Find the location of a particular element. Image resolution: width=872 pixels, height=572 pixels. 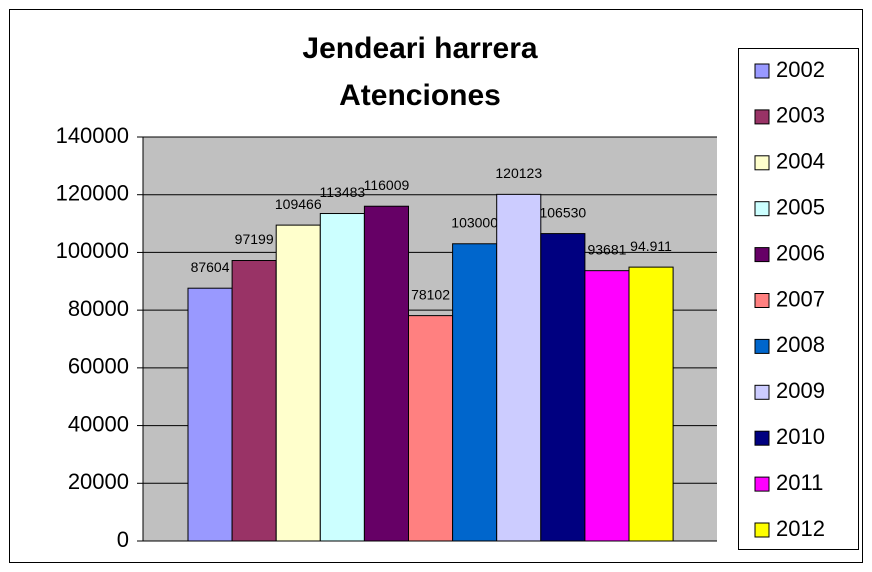

legend-label: 2007 is located at coordinates (800, 298).